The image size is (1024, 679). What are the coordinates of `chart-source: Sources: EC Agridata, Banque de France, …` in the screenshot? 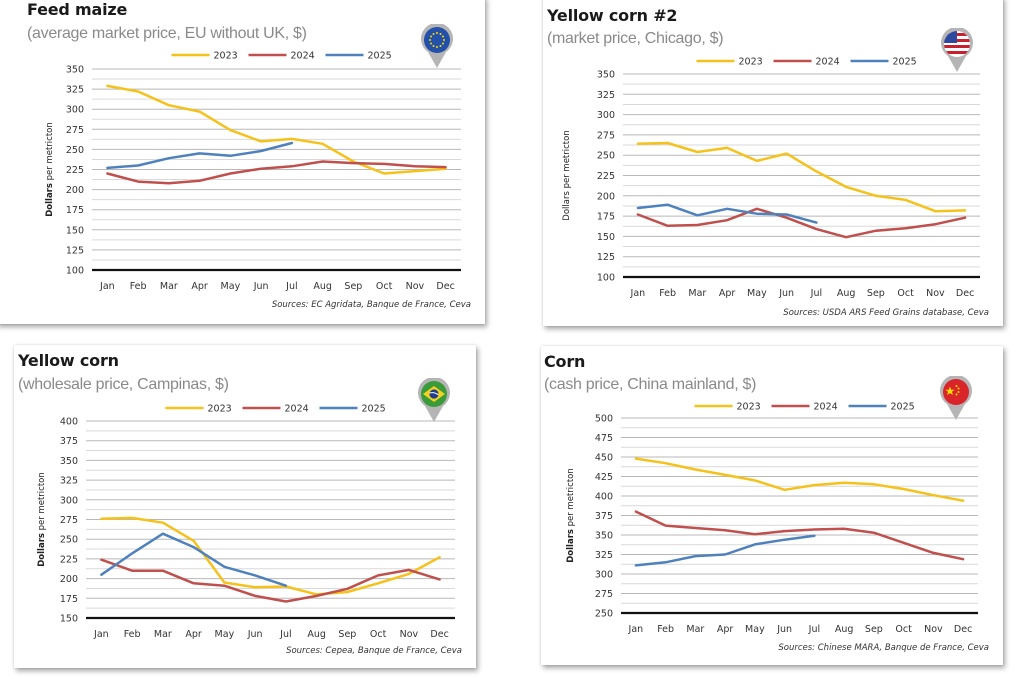 It's located at (371, 305).